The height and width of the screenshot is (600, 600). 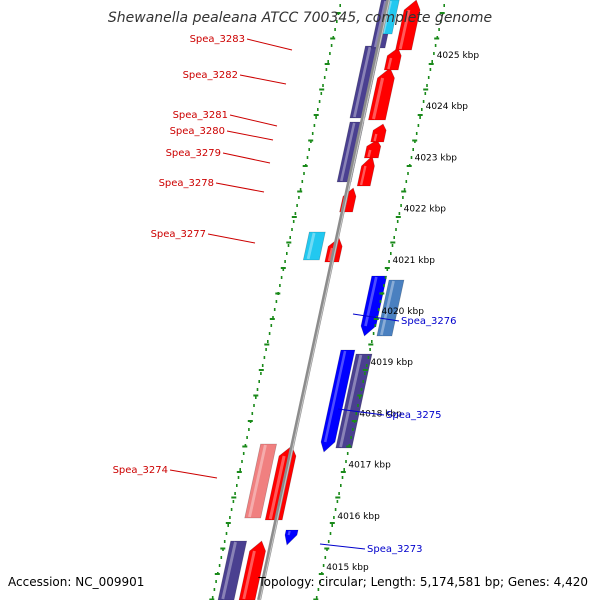 I want to click on kbp-tick-label: 4022 kbp, so click(x=425, y=210).